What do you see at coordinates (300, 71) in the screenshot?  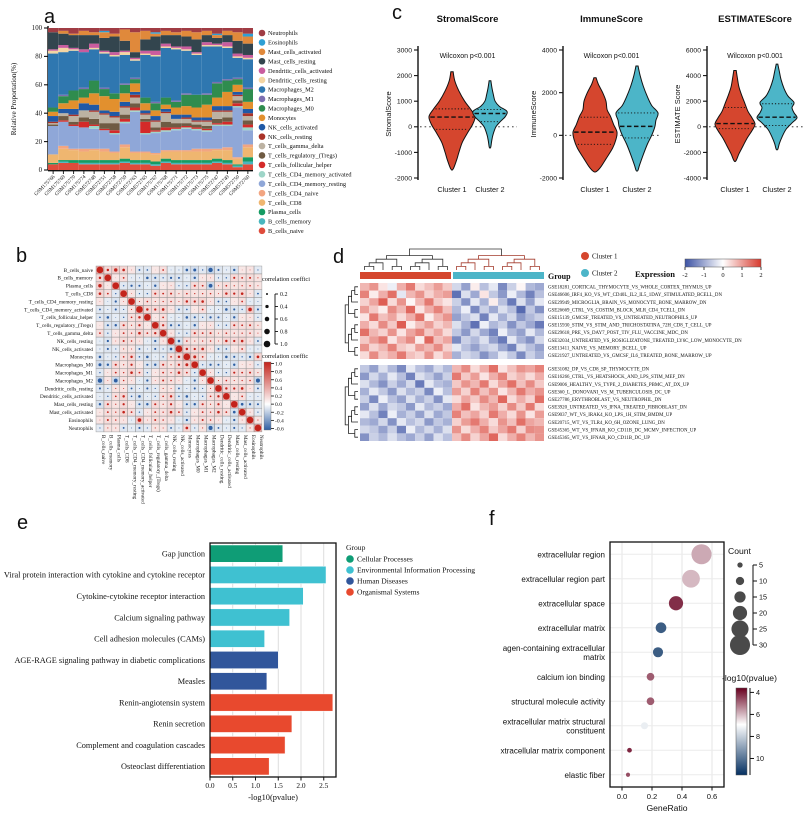 I see `legend-label: Dendritic_cells_activated` at bounding box center [300, 71].